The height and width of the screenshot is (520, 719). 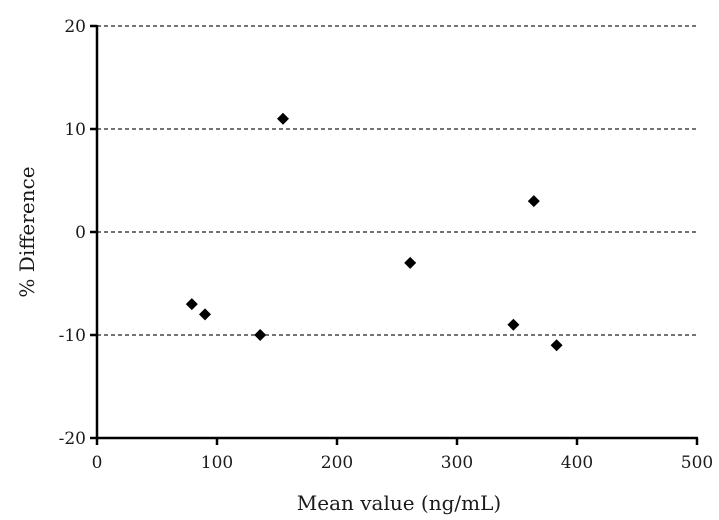 I want to click on y-tick-label-2: 0, so click(x=80, y=233).